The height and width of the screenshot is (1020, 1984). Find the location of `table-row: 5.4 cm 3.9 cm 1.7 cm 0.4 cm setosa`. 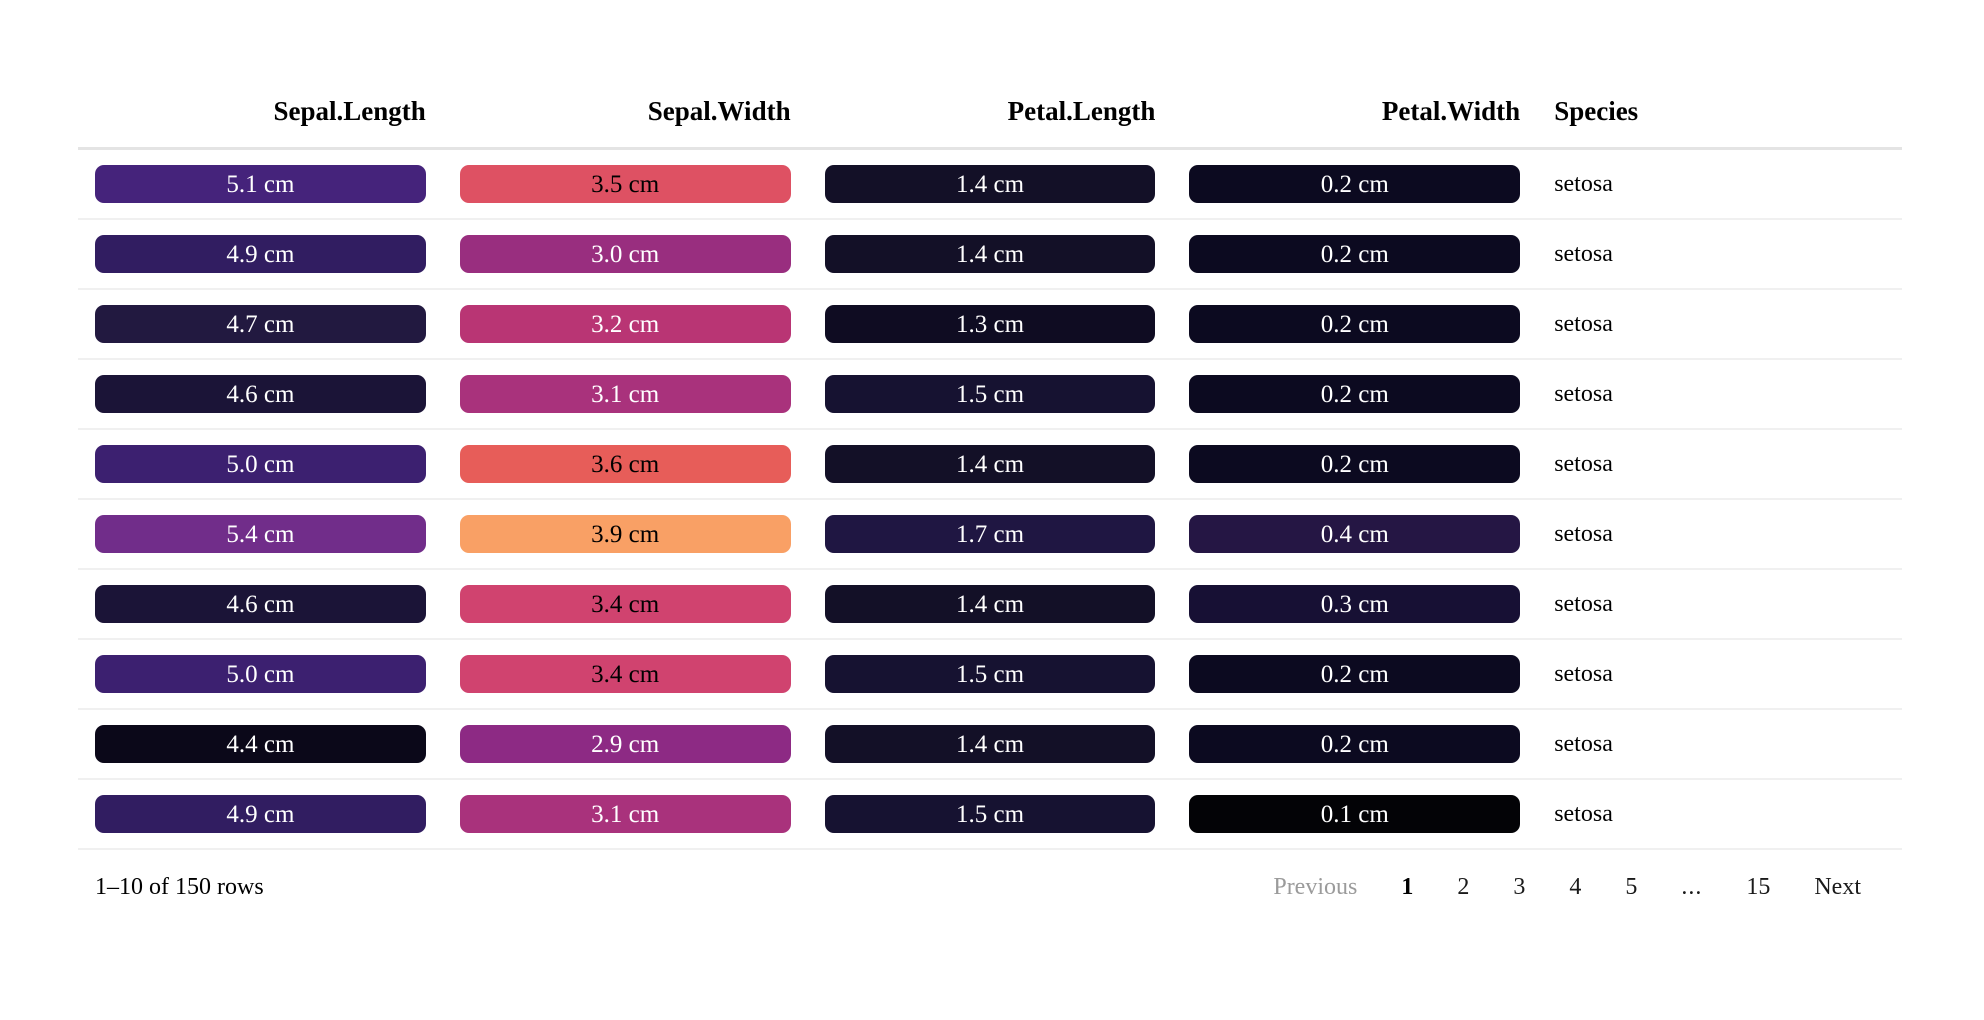

table-row: 5.4 cm 3.9 cm 1.7 cm 0.4 cm setosa is located at coordinates (990, 535).